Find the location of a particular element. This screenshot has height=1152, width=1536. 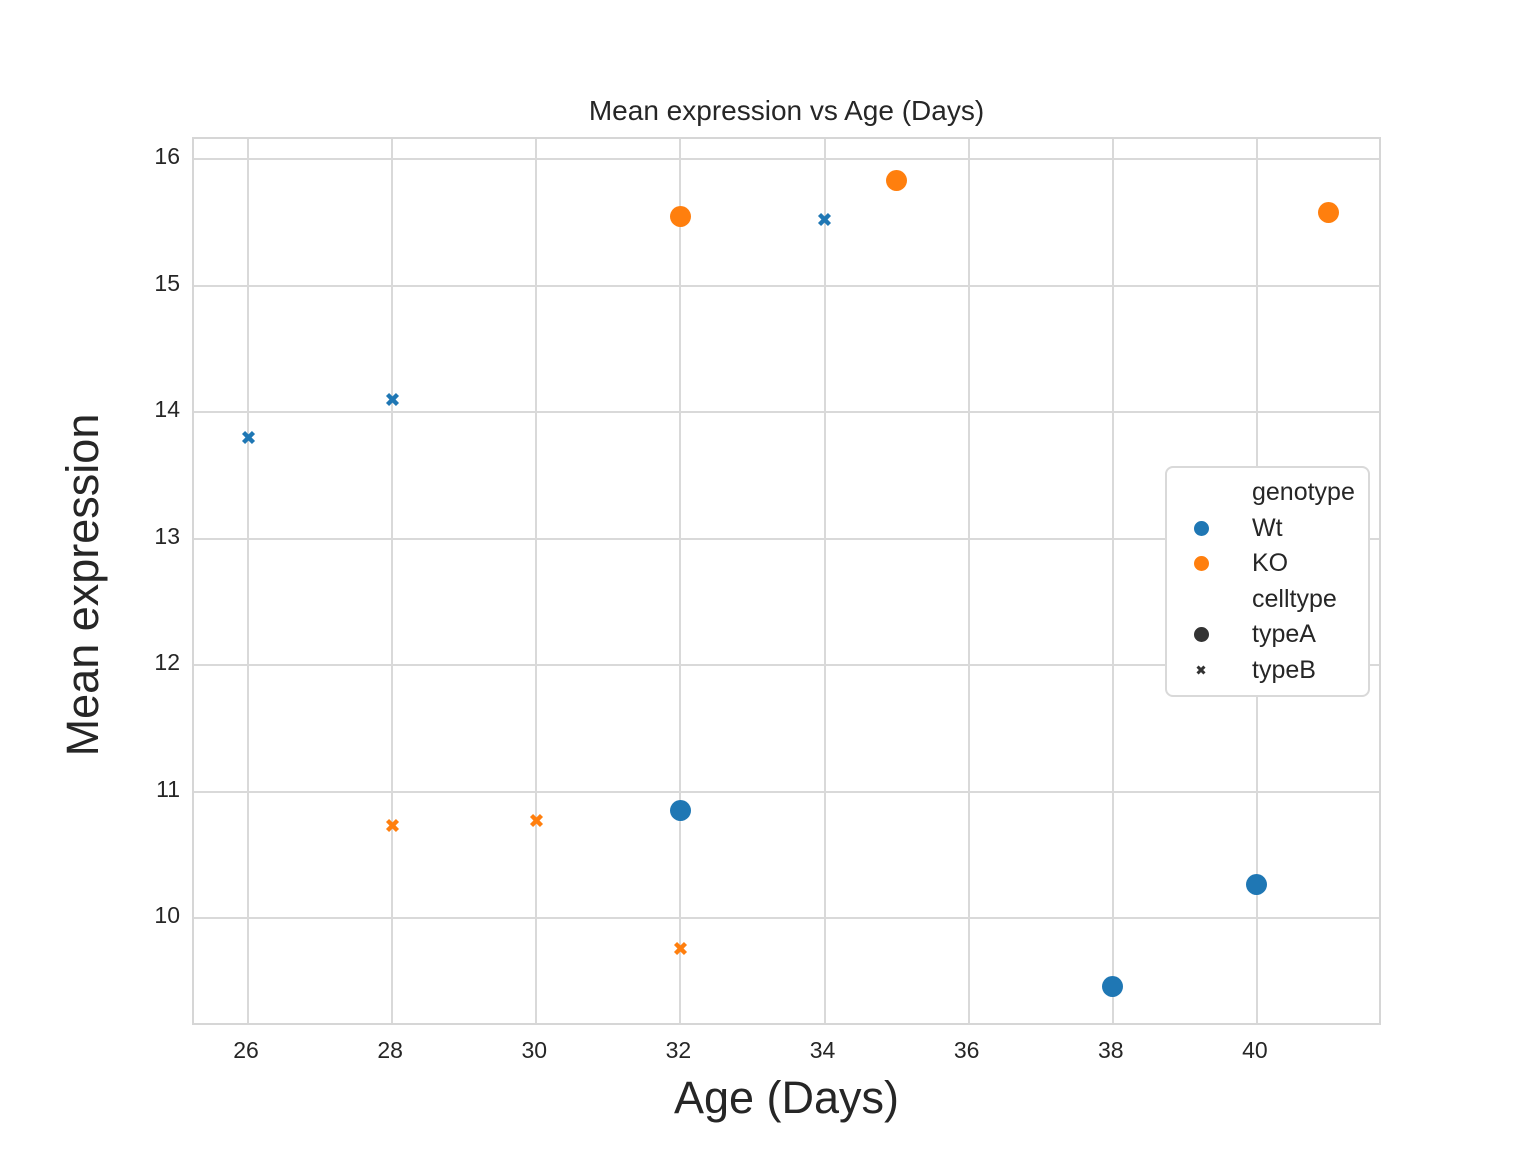

legend-section-title-celltype: celltype is located at coordinates (1274, 600).